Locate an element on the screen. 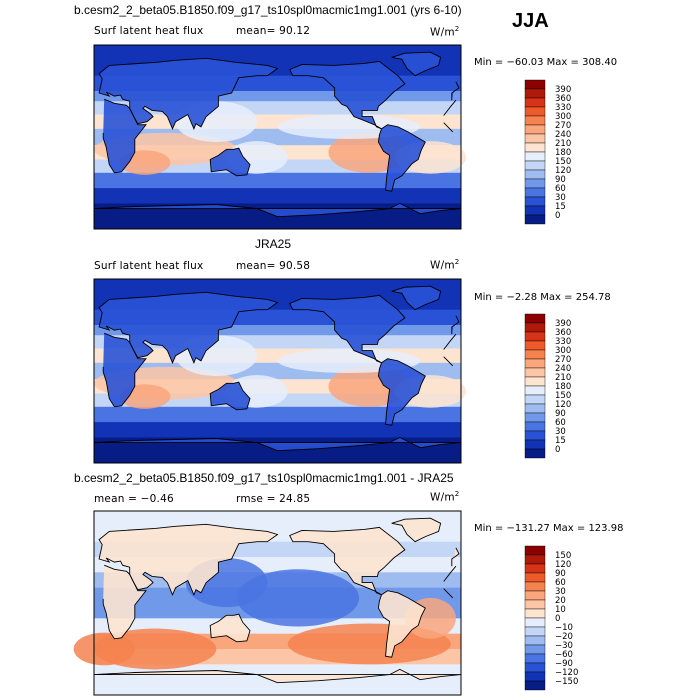 Image resolution: width=700 pixels, height=700 pixels. panel2-title: JRA25 is located at coordinates (273, 244).